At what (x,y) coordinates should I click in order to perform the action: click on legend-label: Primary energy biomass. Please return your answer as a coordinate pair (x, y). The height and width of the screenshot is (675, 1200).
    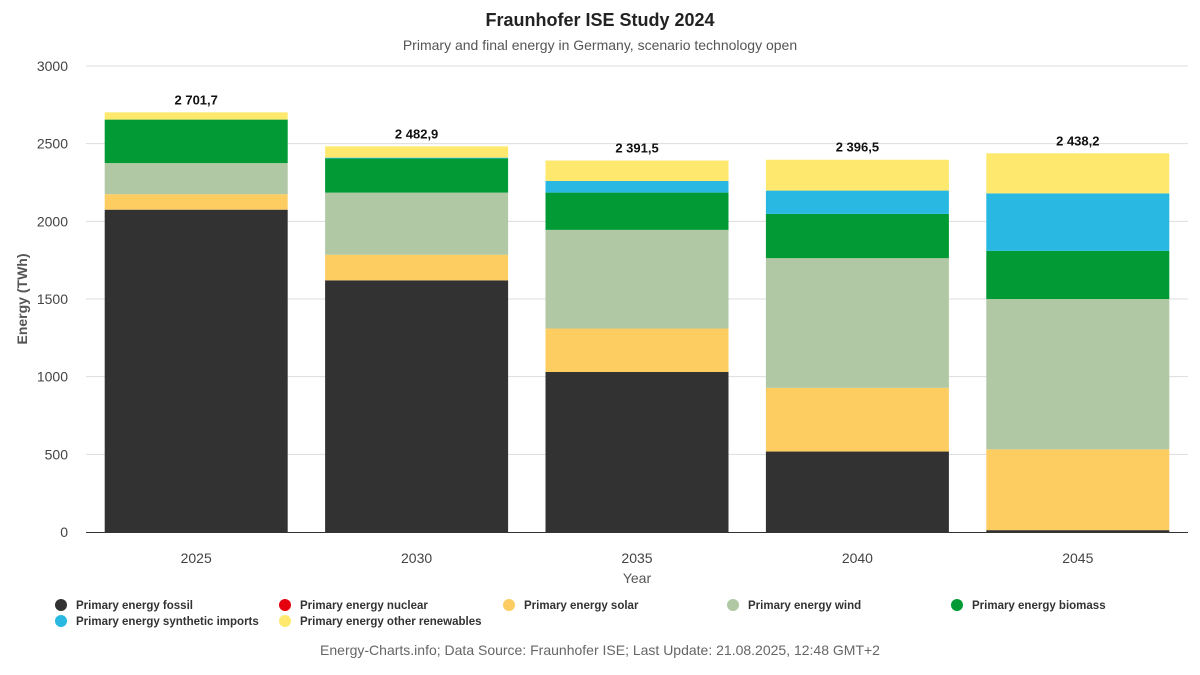
    Looking at the image, I should click on (1039, 606).